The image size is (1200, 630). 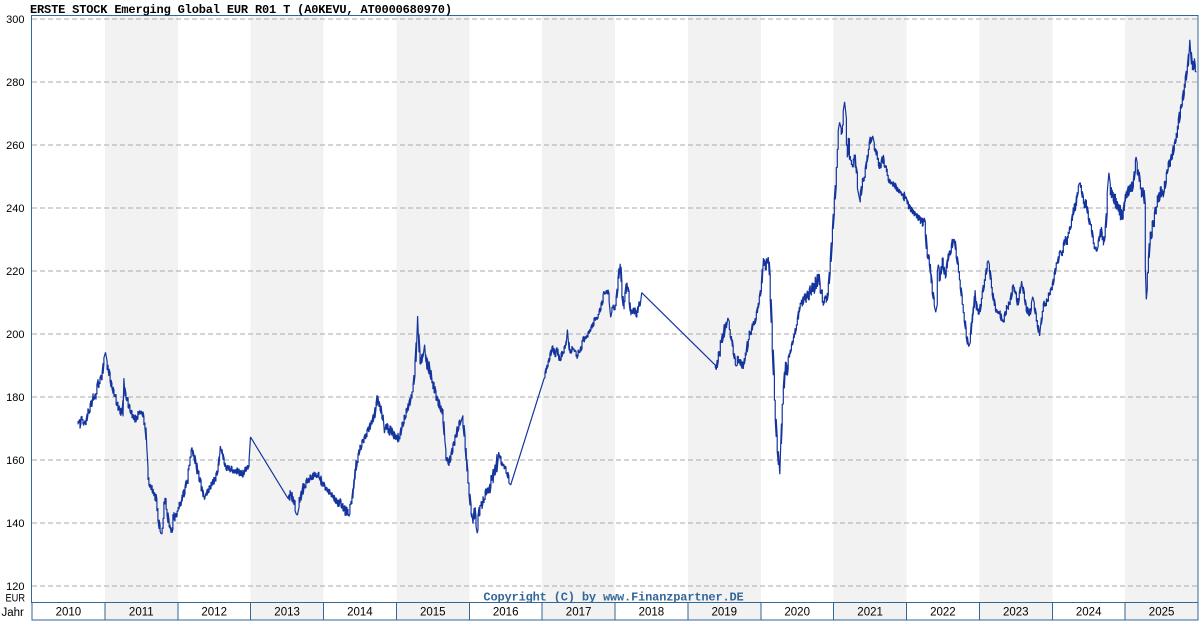 I want to click on svg-text: 2024, so click(x=1089, y=613).